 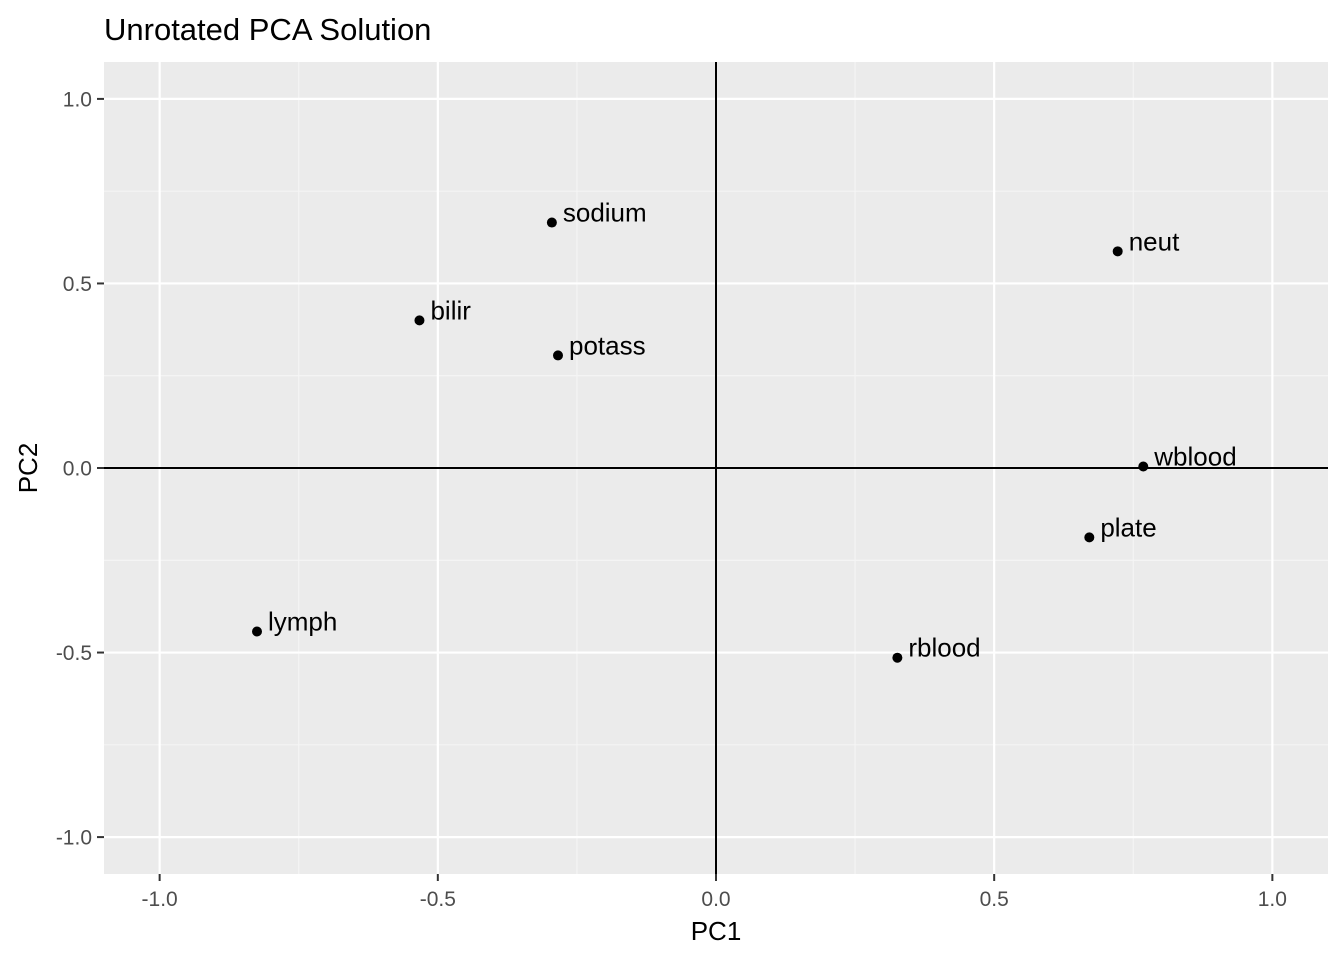 I want to click on point-label-rblood: rblood, so click(x=944, y=648).